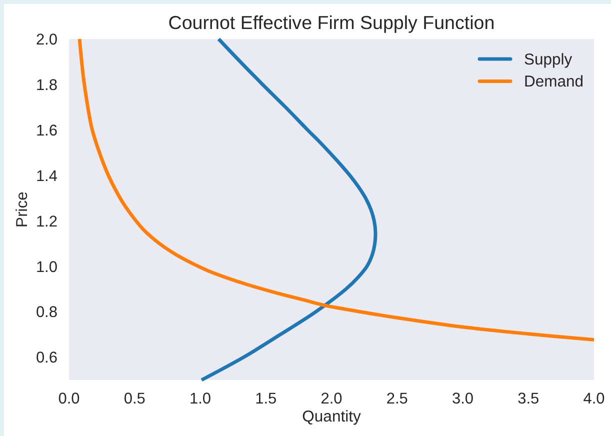  I want to click on y-tick-label: 1.6, so click(47, 131).